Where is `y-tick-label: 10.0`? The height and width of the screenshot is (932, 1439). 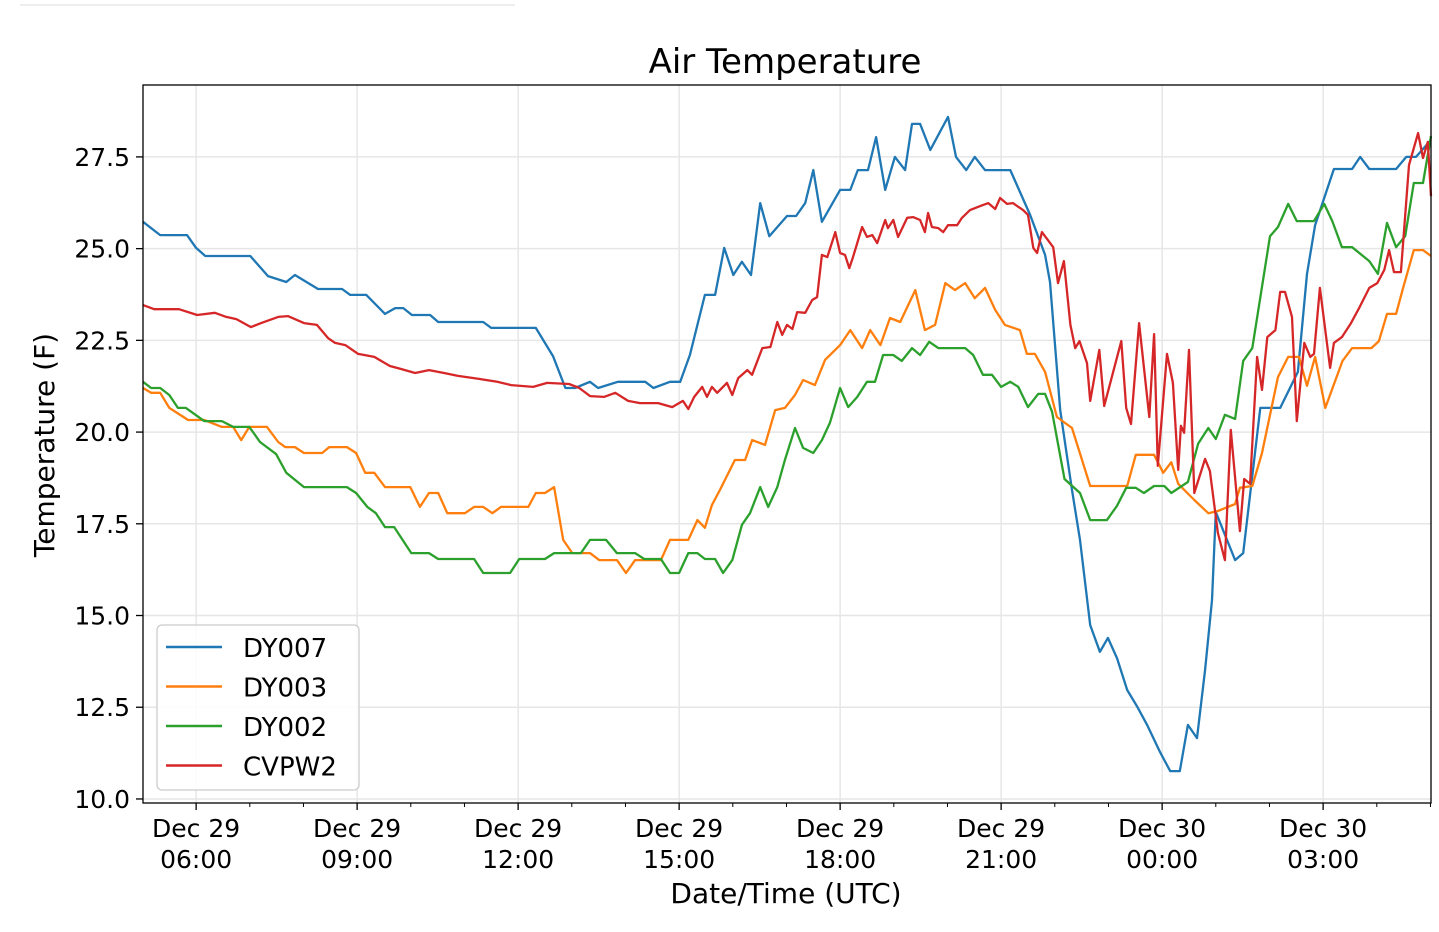
y-tick-label: 10.0 is located at coordinates (102, 799).